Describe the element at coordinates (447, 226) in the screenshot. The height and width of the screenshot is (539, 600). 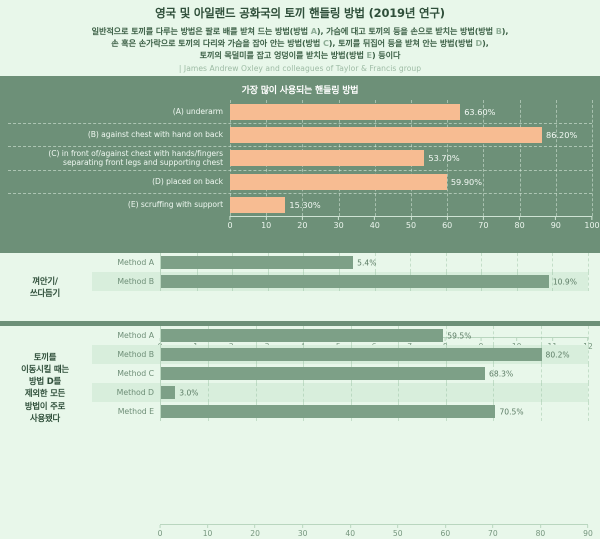
I see `chart-1-x-tick-label: 60` at that location.